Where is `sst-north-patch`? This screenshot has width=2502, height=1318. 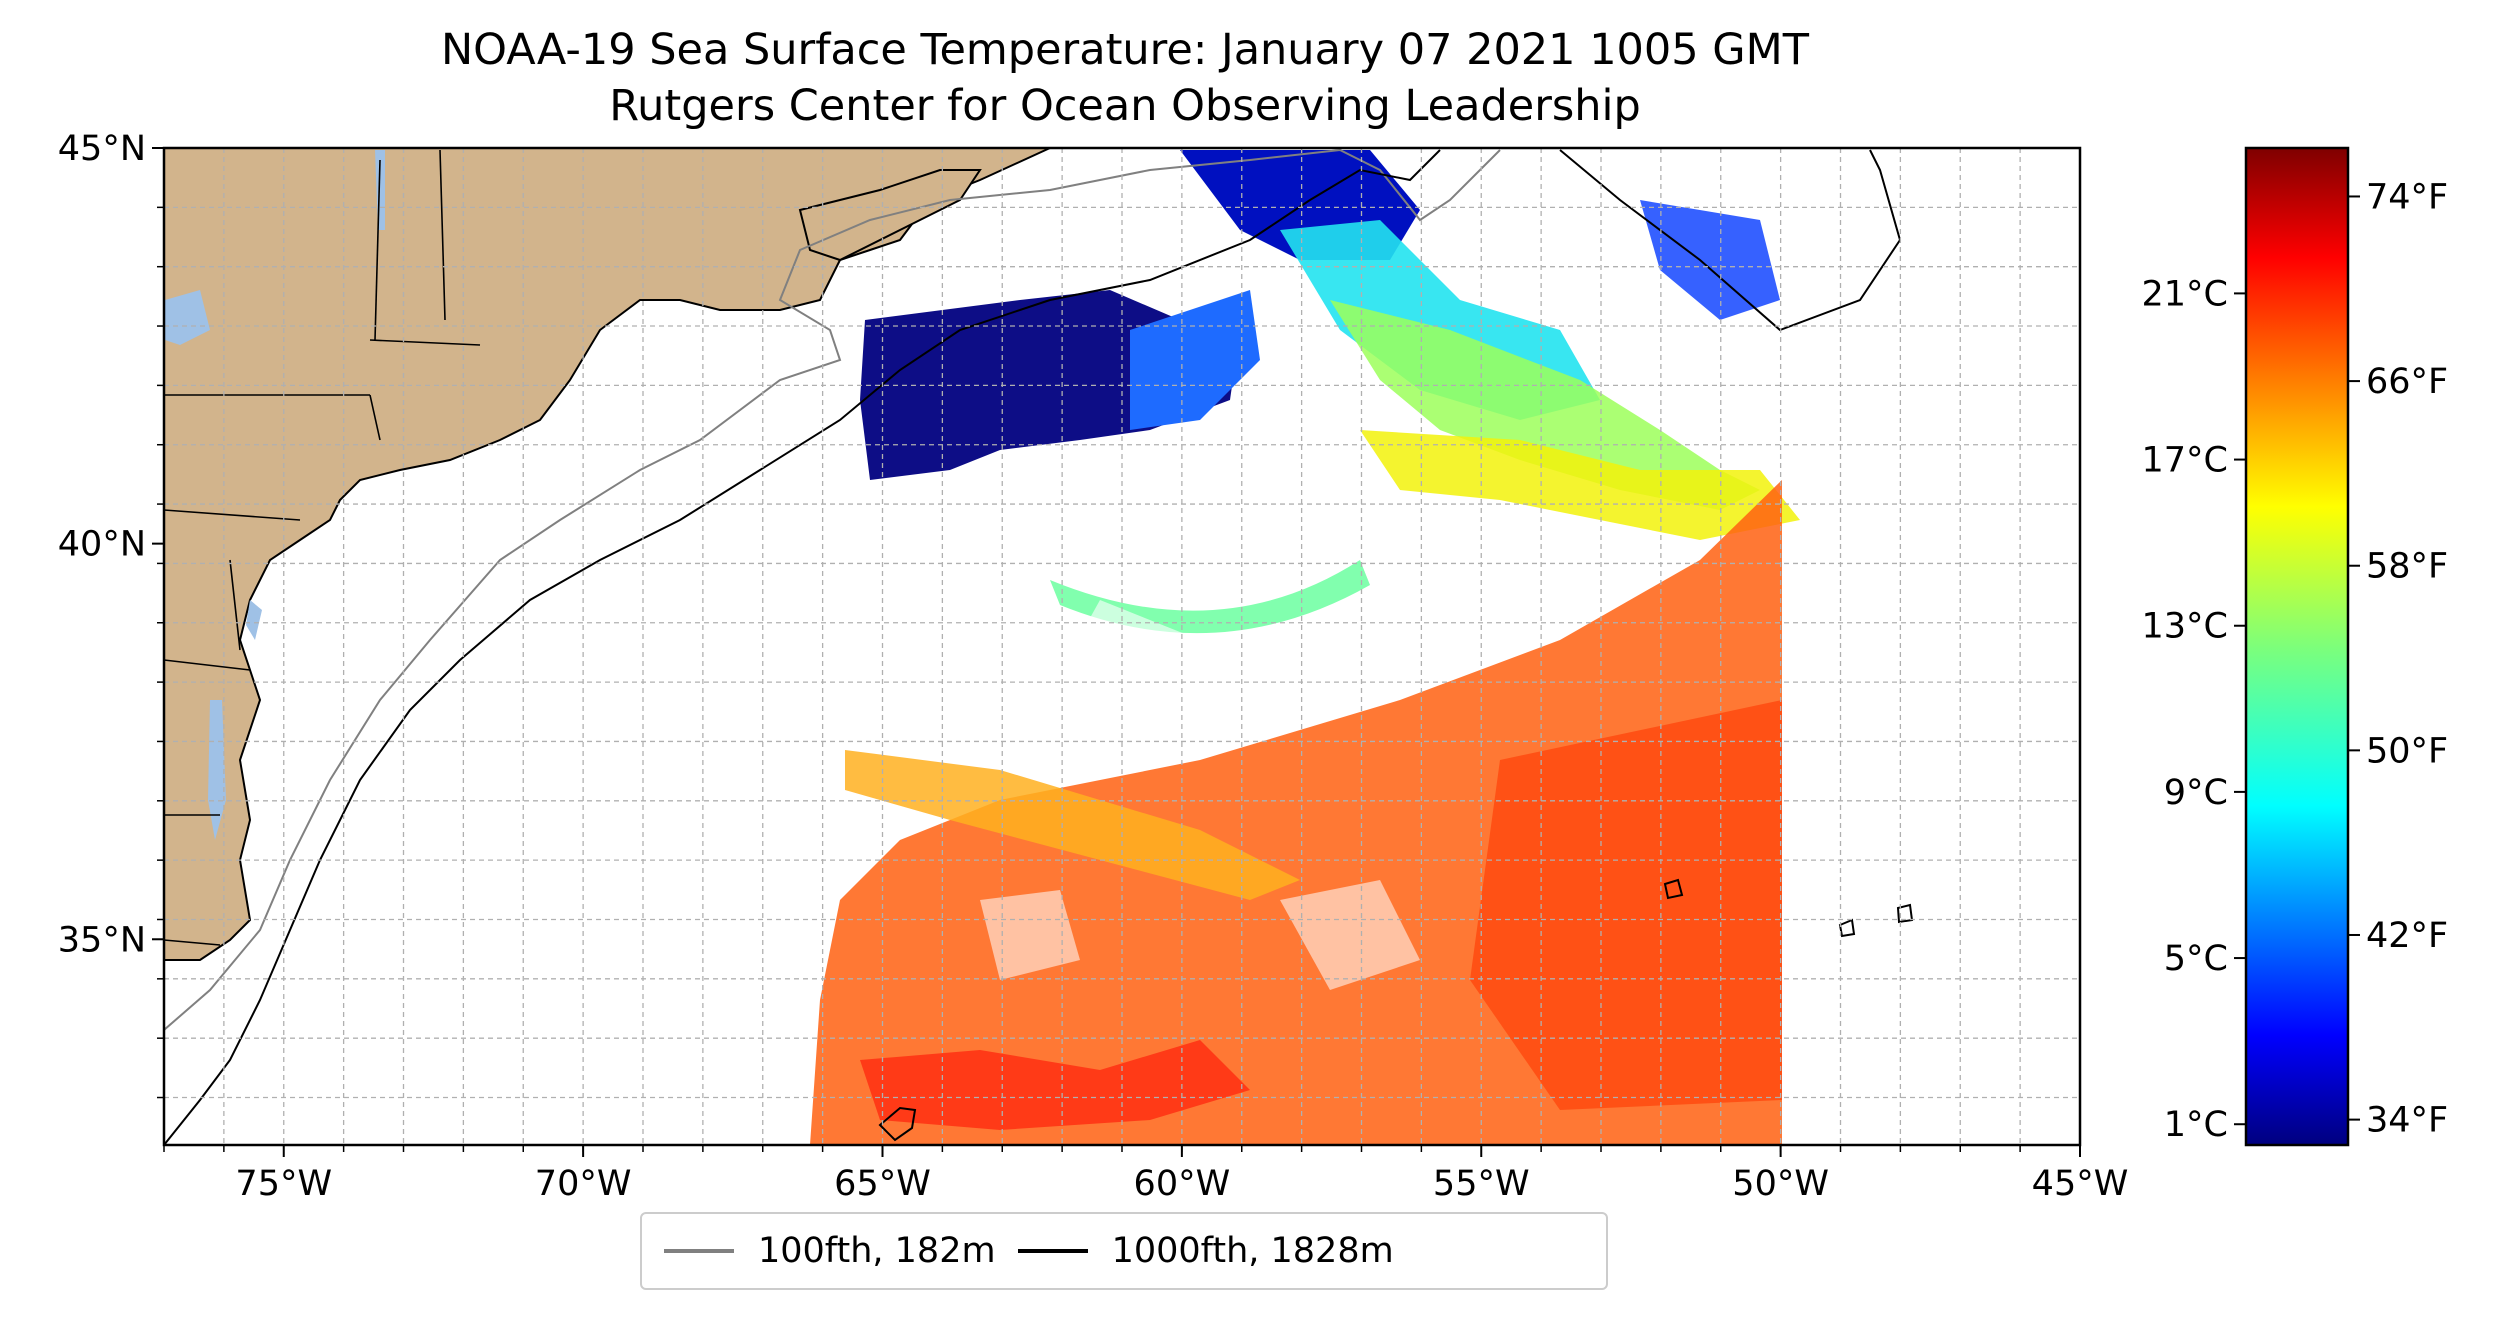
sst-north-patch is located at coordinates (1710, 260).